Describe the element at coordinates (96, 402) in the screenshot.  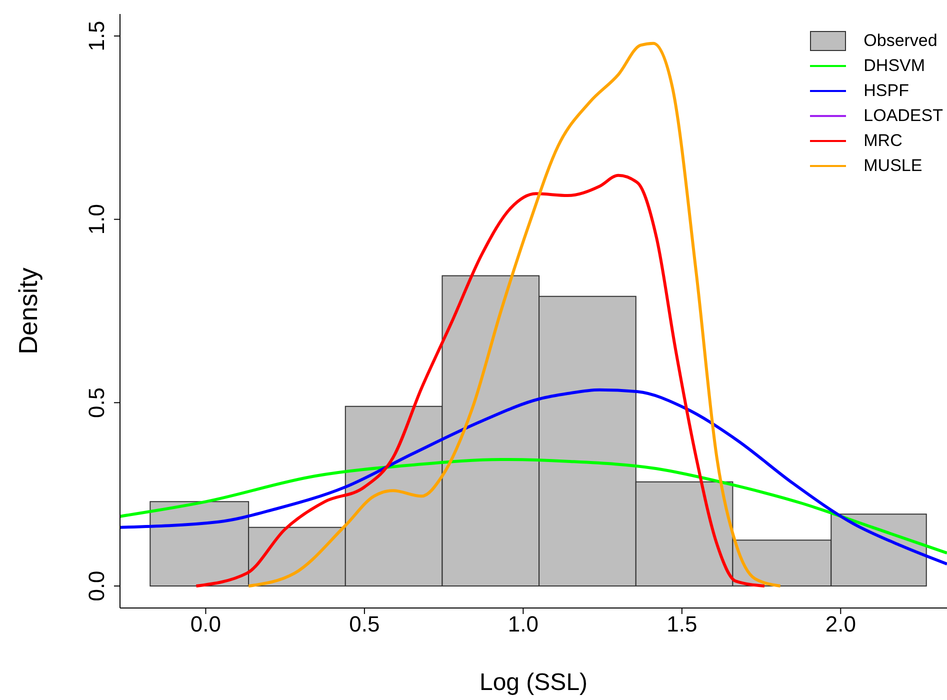
I see `y-tick-label: 0.5` at that location.